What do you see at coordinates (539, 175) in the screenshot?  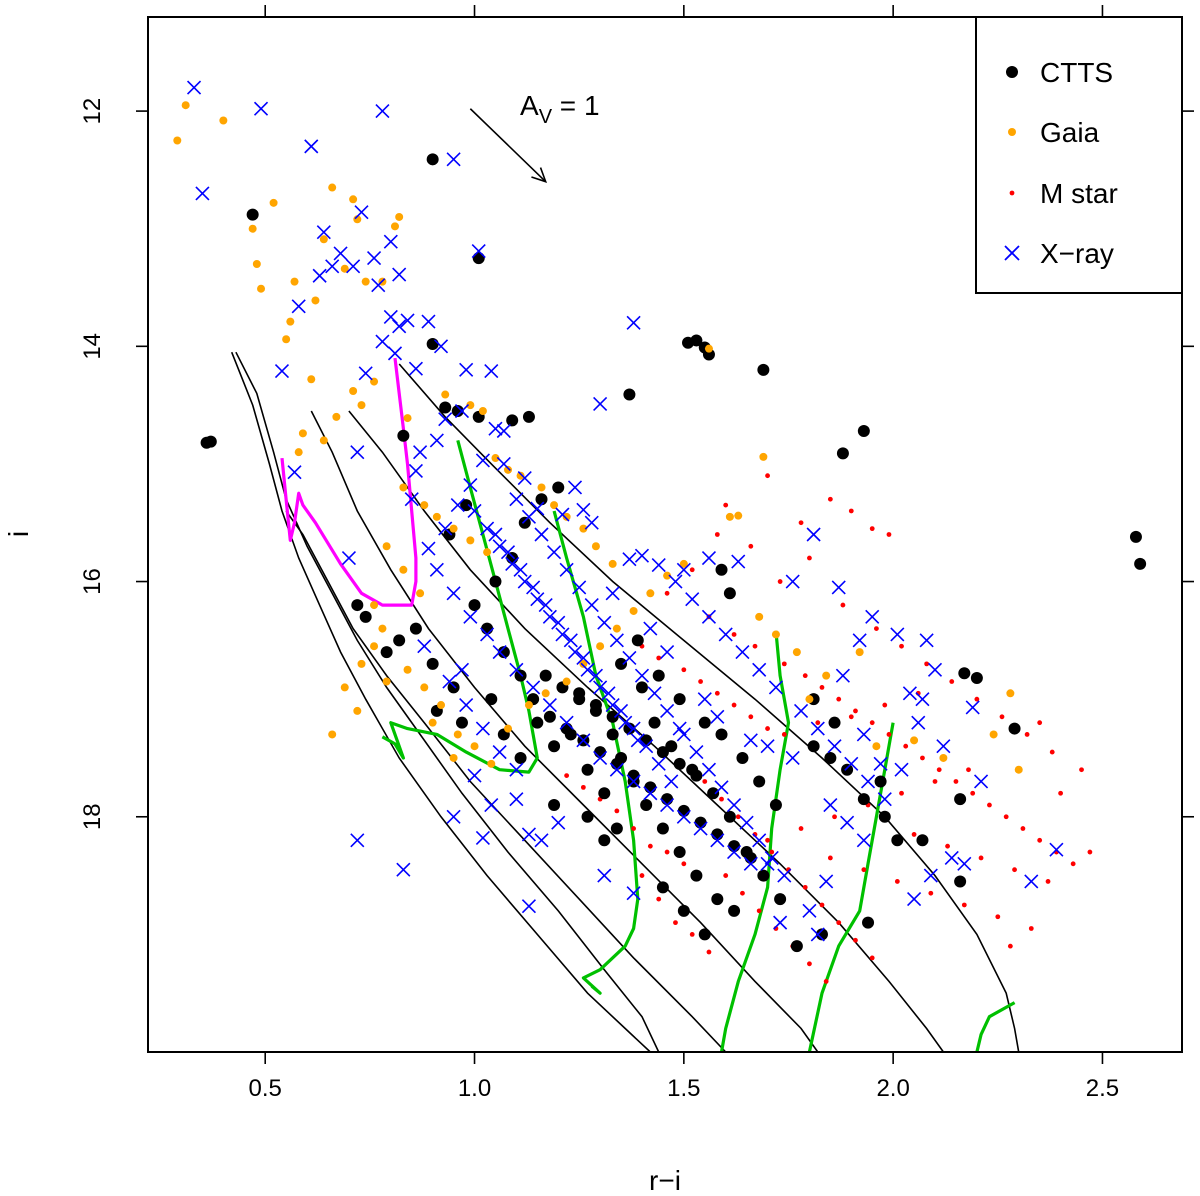 I see `extinction-arrow-head` at bounding box center [539, 175].